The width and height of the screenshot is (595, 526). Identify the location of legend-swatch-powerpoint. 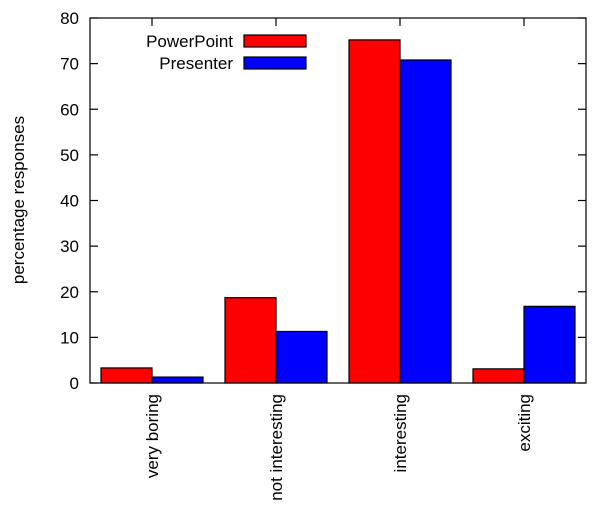
(275, 41).